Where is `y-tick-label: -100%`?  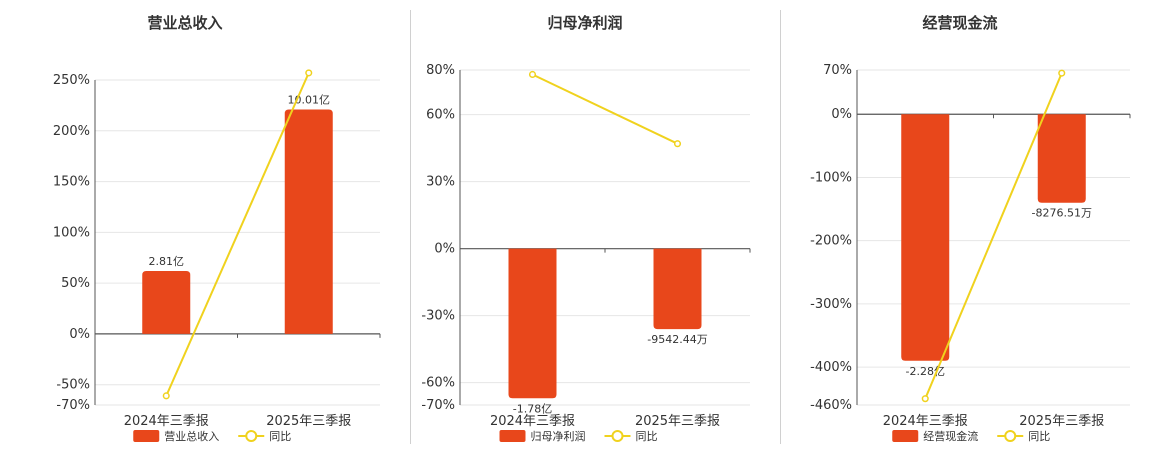 y-tick-label: -100% is located at coordinates (831, 177).